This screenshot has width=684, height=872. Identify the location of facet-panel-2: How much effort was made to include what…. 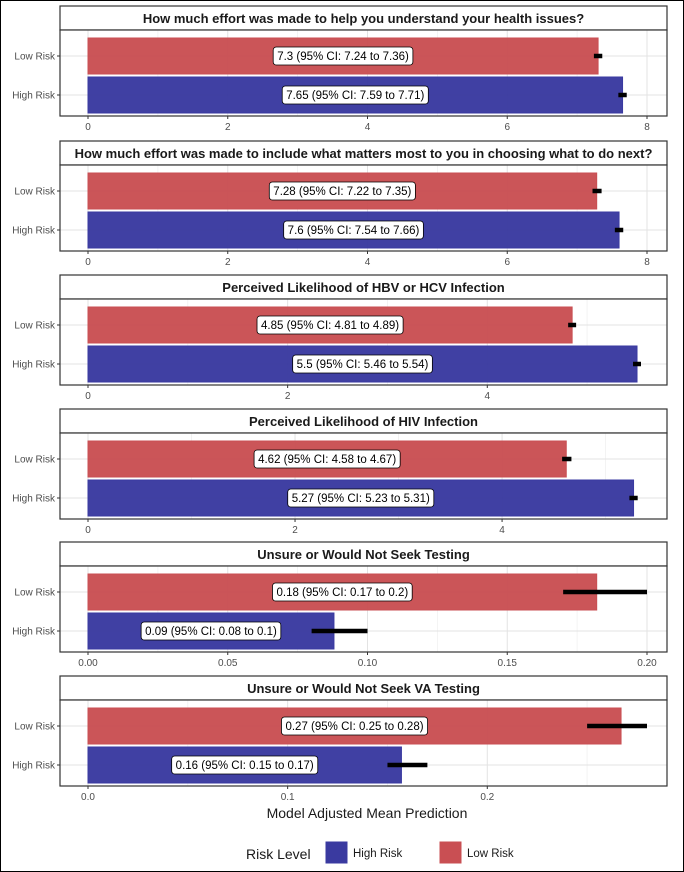
(340, 204).